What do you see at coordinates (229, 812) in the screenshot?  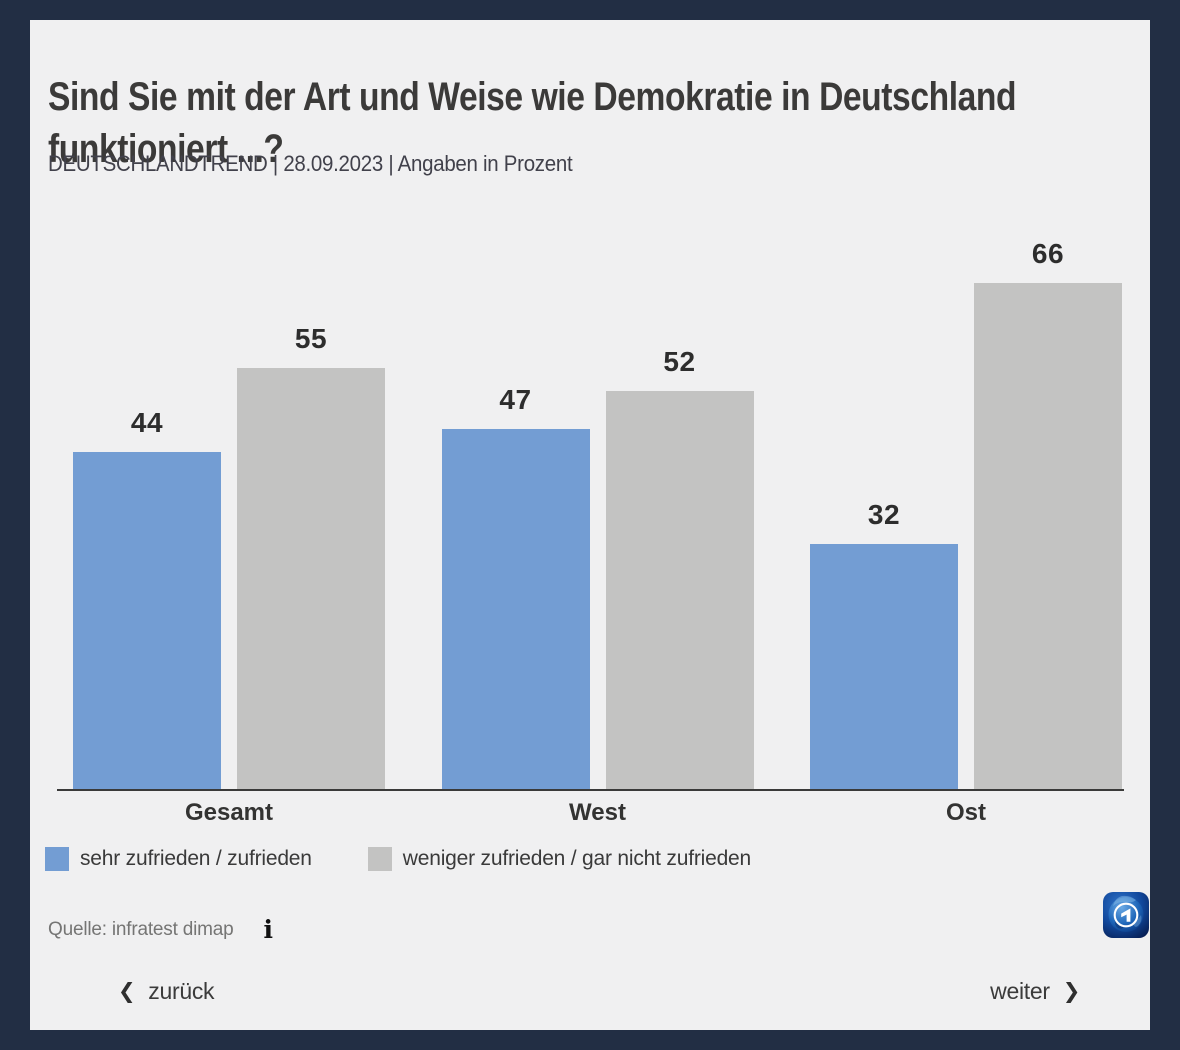 I see `axis-label-gesamt: Gesamt` at bounding box center [229, 812].